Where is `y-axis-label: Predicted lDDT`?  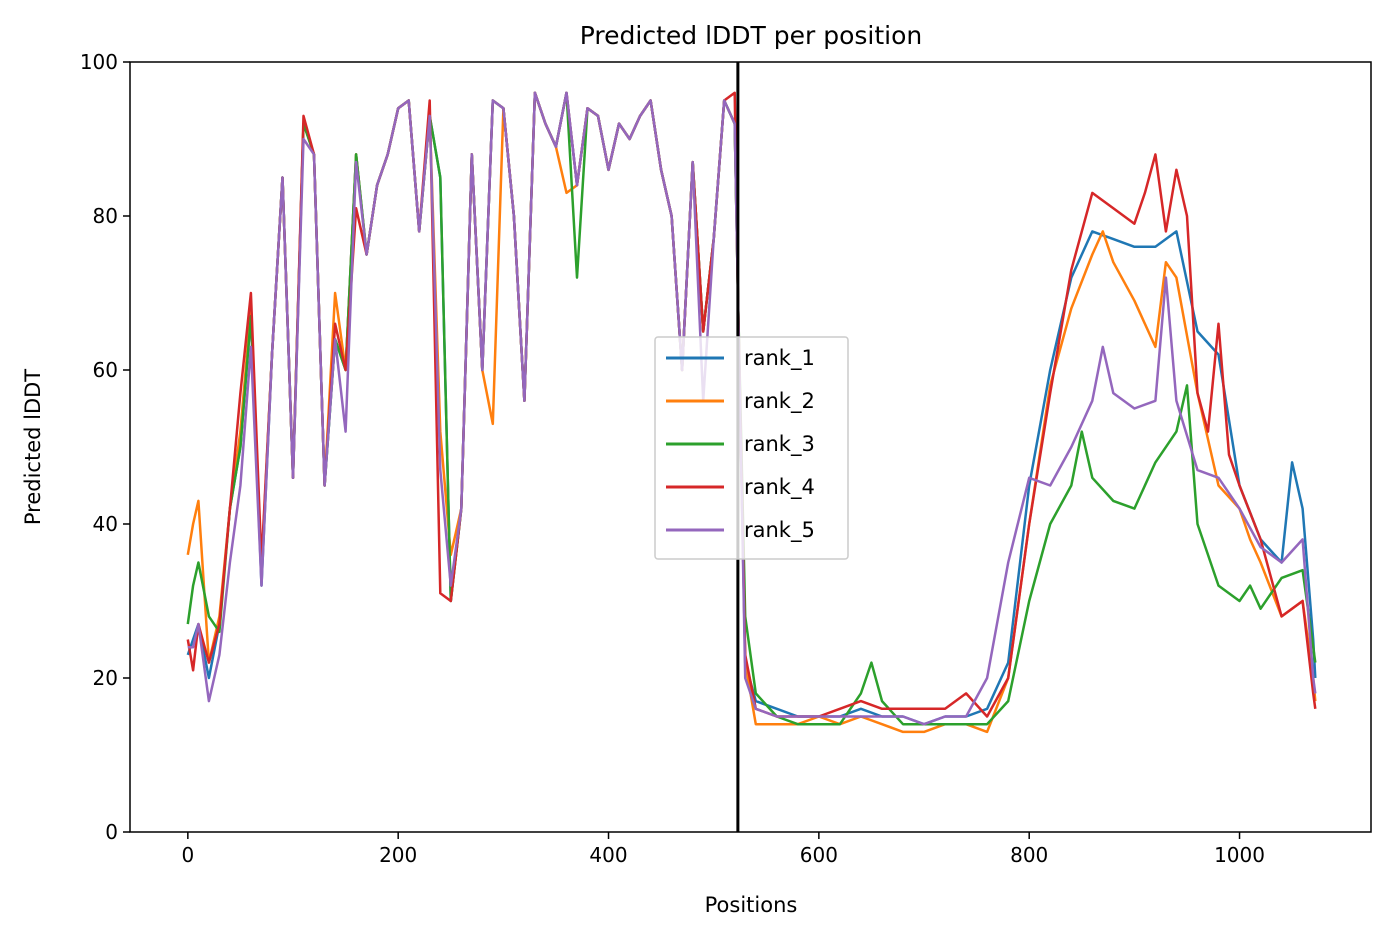
y-axis-label: Predicted lDDT is located at coordinates (33, 447).